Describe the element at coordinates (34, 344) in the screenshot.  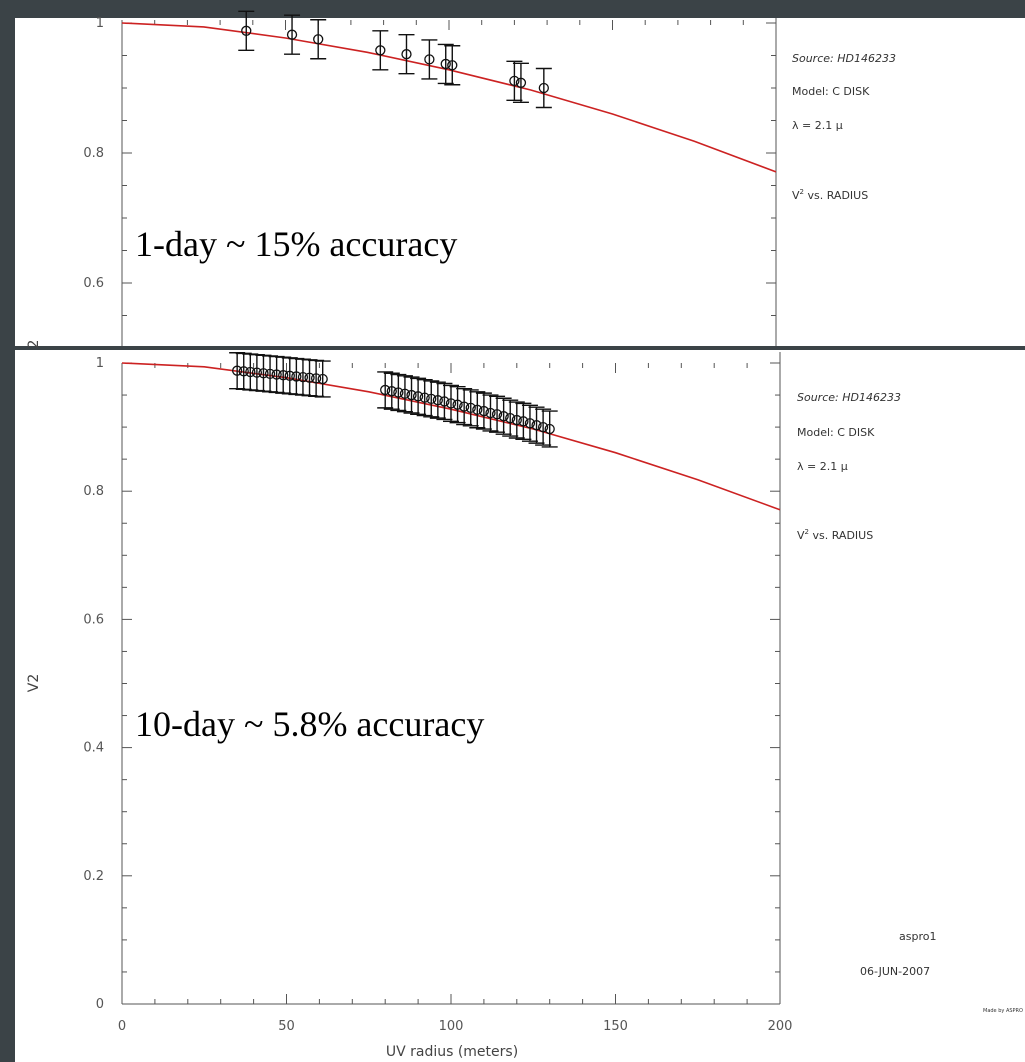
I see `top-y-axis-title: 2` at that location.